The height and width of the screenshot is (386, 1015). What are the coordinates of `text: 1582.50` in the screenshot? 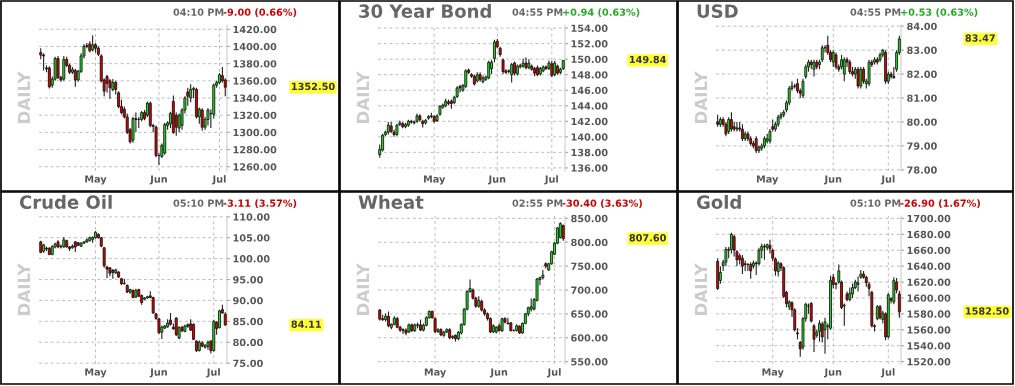 It's located at (987, 311).